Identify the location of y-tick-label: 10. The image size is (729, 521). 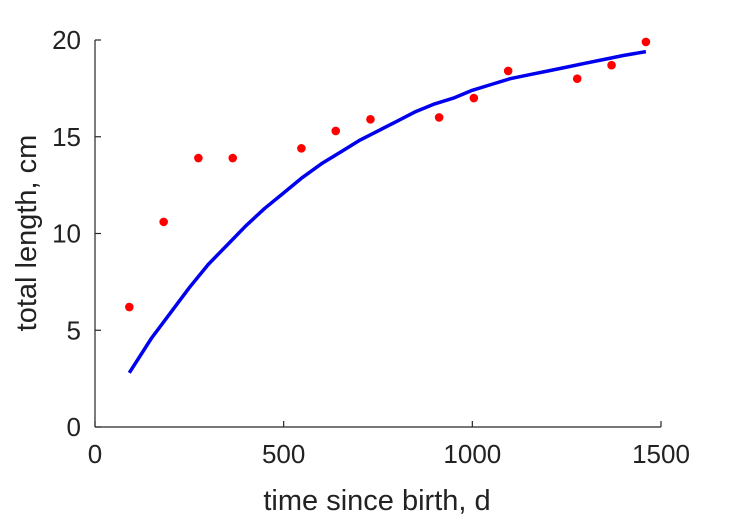
(66, 234).